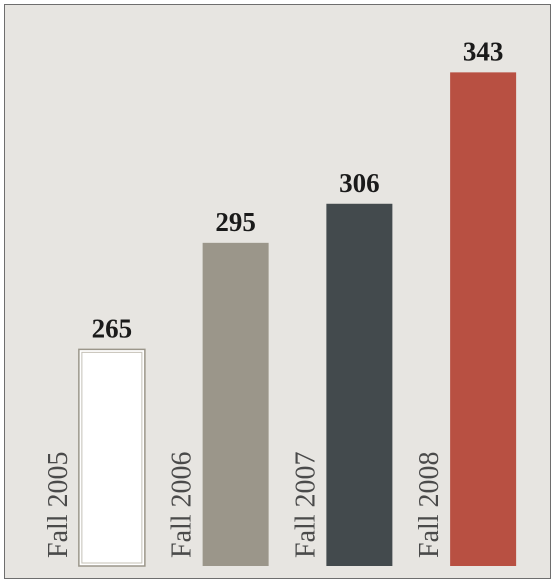 The height and width of the screenshot is (584, 555). I want to click on value-label: 265, so click(112, 328).